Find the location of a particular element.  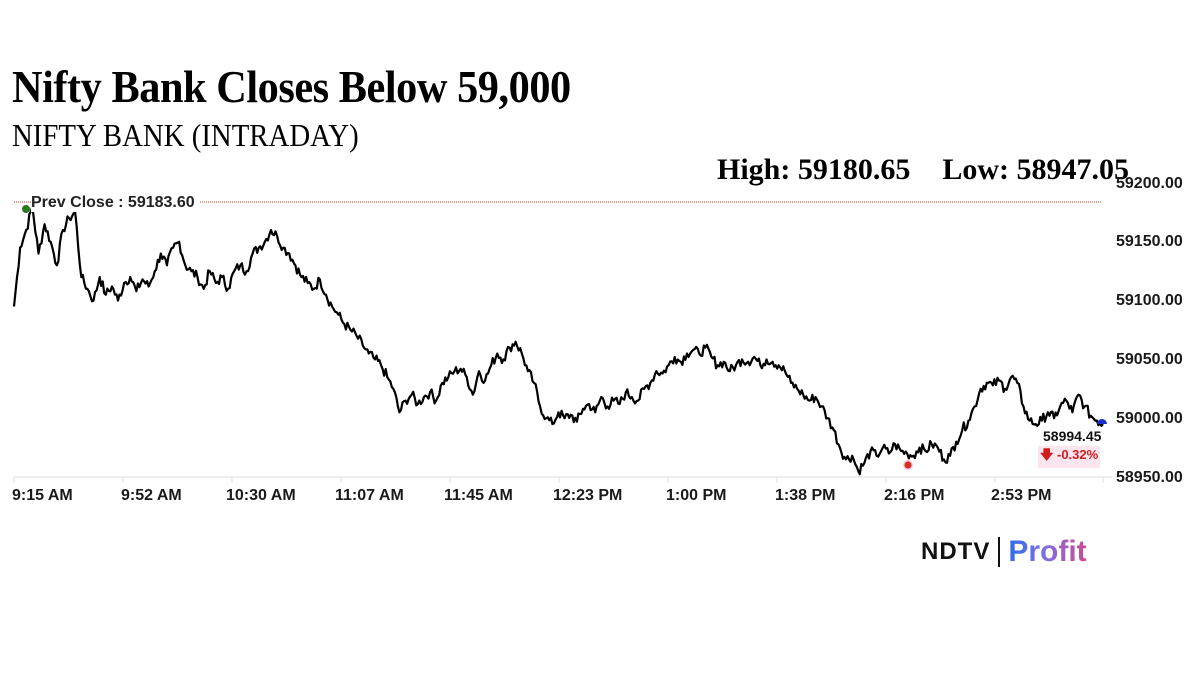

x-tick-label: 10:30 AM is located at coordinates (261, 495).